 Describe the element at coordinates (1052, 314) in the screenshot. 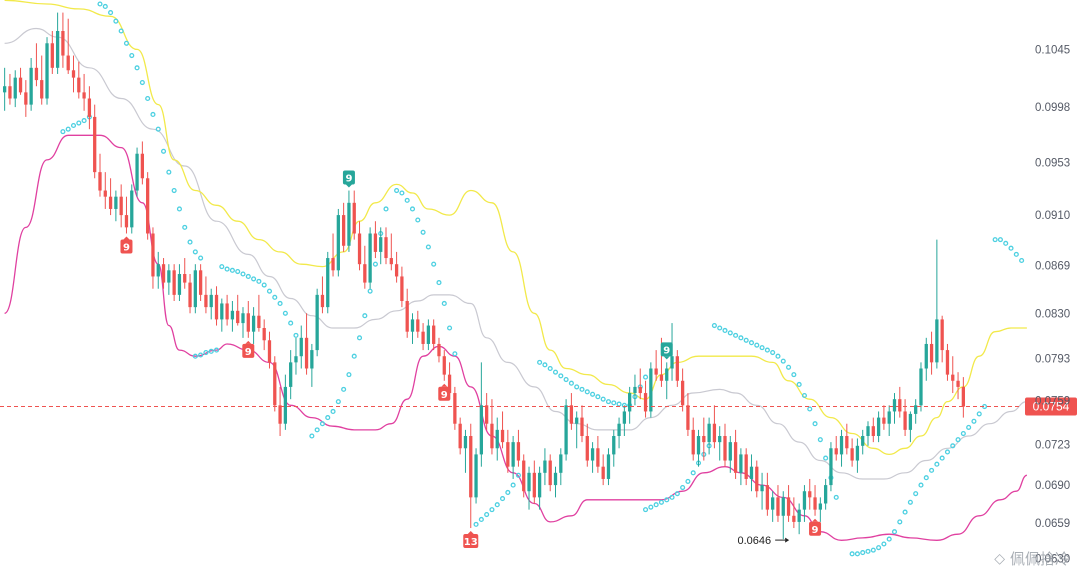

I see `y-tick-label: 0.0830` at that location.